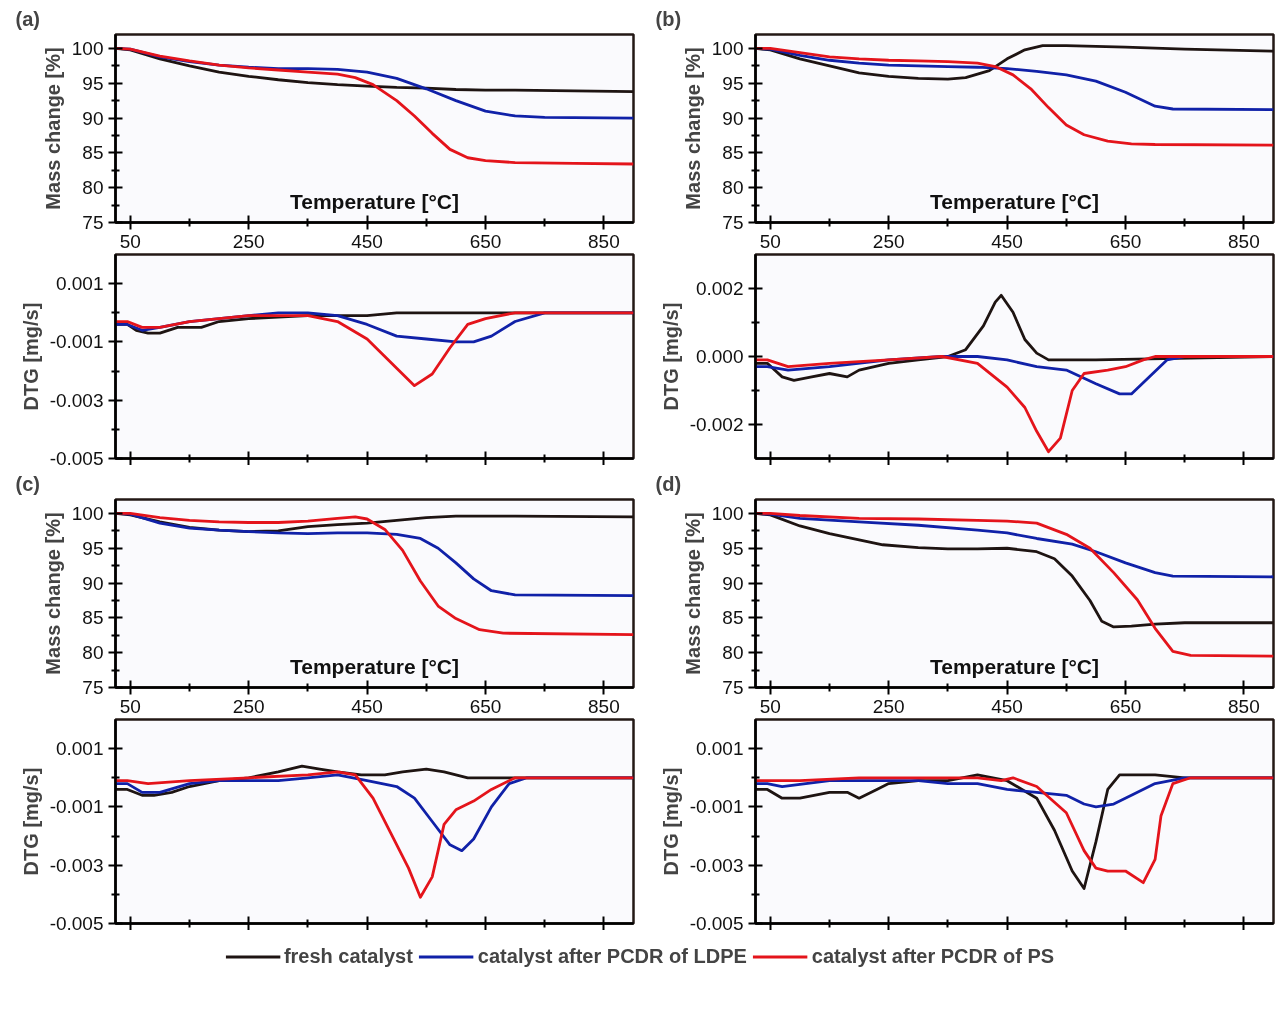  What do you see at coordinates (933, 956) in the screenshot?
I see `legend-label: catalyst after PCDR of PS` at bounding box center [933, 956].